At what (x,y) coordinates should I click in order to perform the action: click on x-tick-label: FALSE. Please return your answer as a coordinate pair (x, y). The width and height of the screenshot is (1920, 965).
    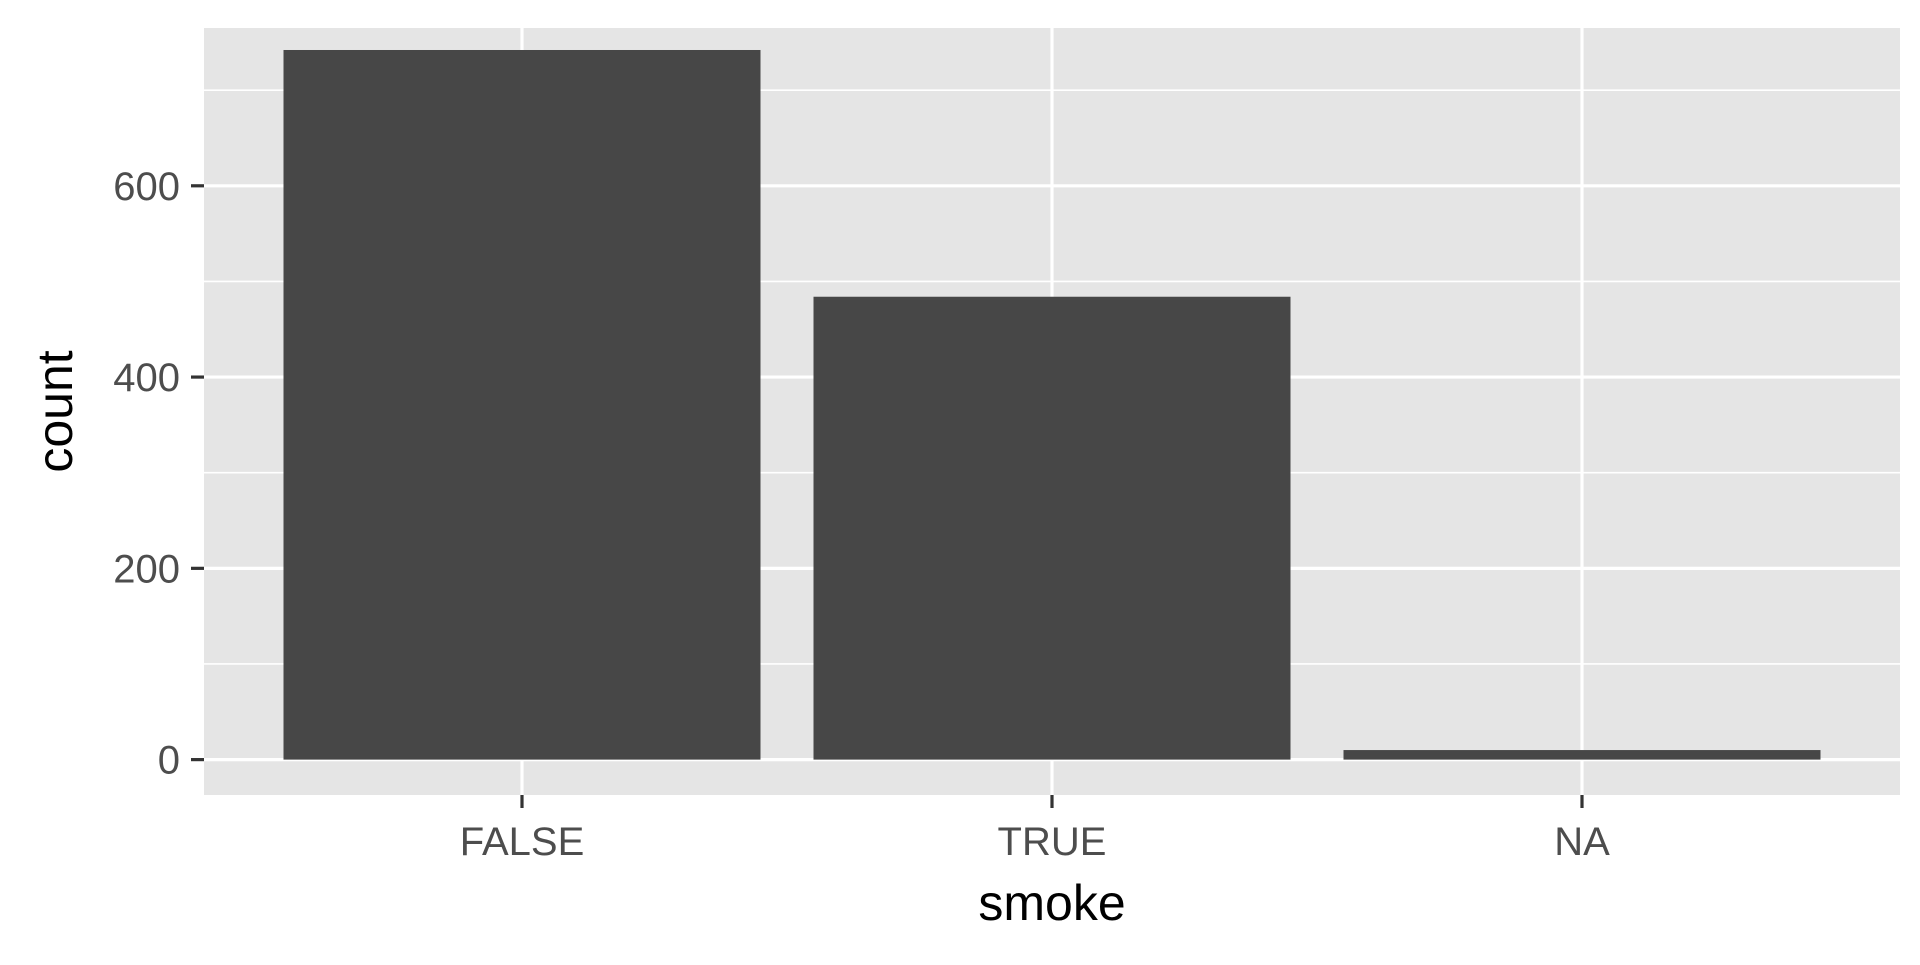
    Looking at the image, I should click on (522, 842).